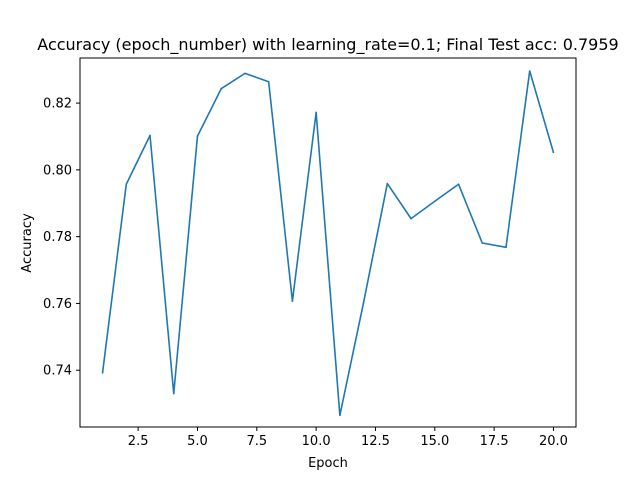 The height and width of the screenshot is (480, 640). I want to click on y-tick-label: 0.76, so click(57, 304).